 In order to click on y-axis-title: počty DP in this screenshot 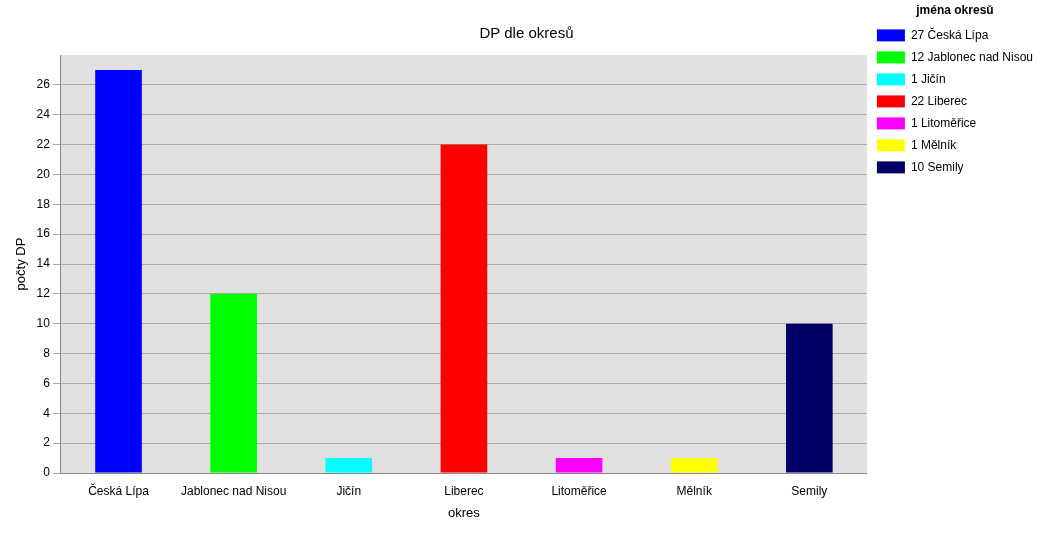, I will do `click(21, 264)`.